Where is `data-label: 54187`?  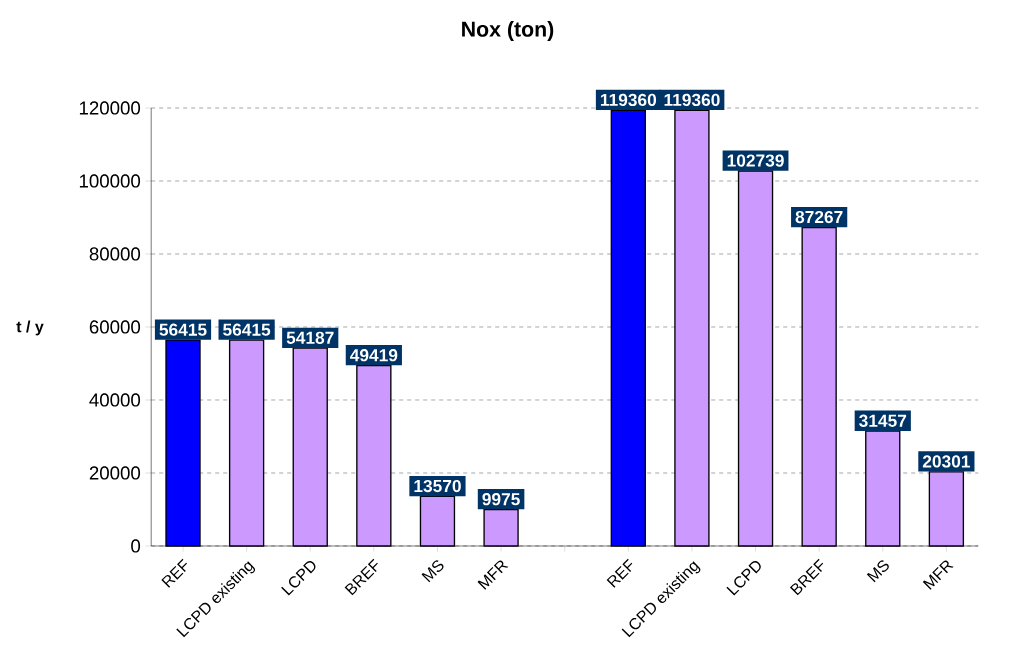
data-label: 54187 is located at coordinates (310, 337).